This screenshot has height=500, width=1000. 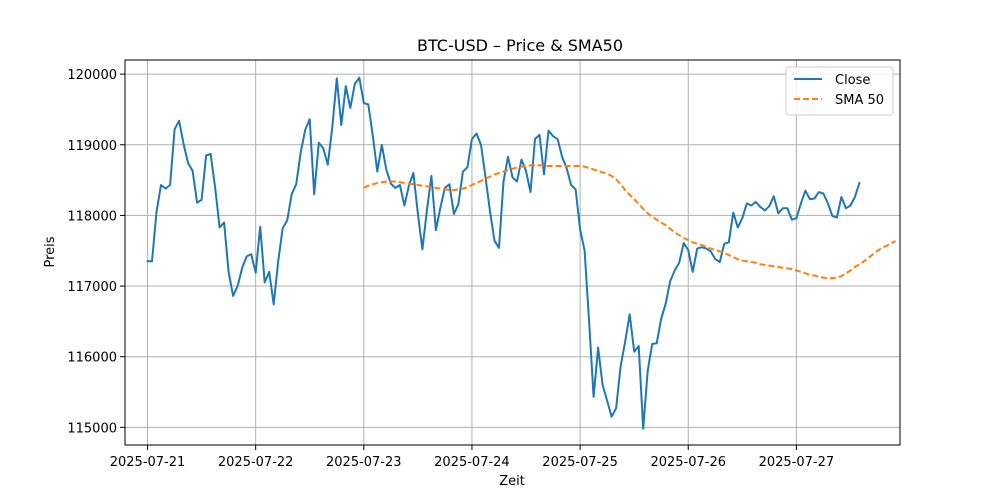 I want to click on y-tick-label: 120000, so click(x=92, y=75).